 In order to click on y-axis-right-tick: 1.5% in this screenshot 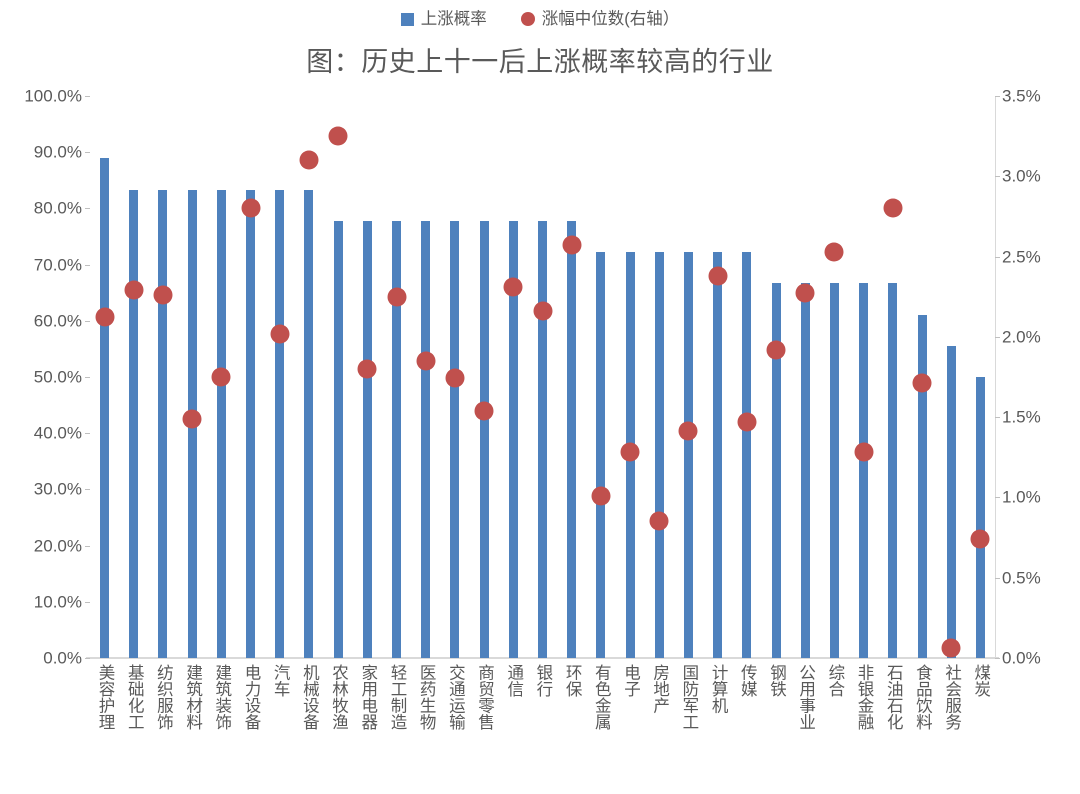, I will do `click(1021, 417)`.